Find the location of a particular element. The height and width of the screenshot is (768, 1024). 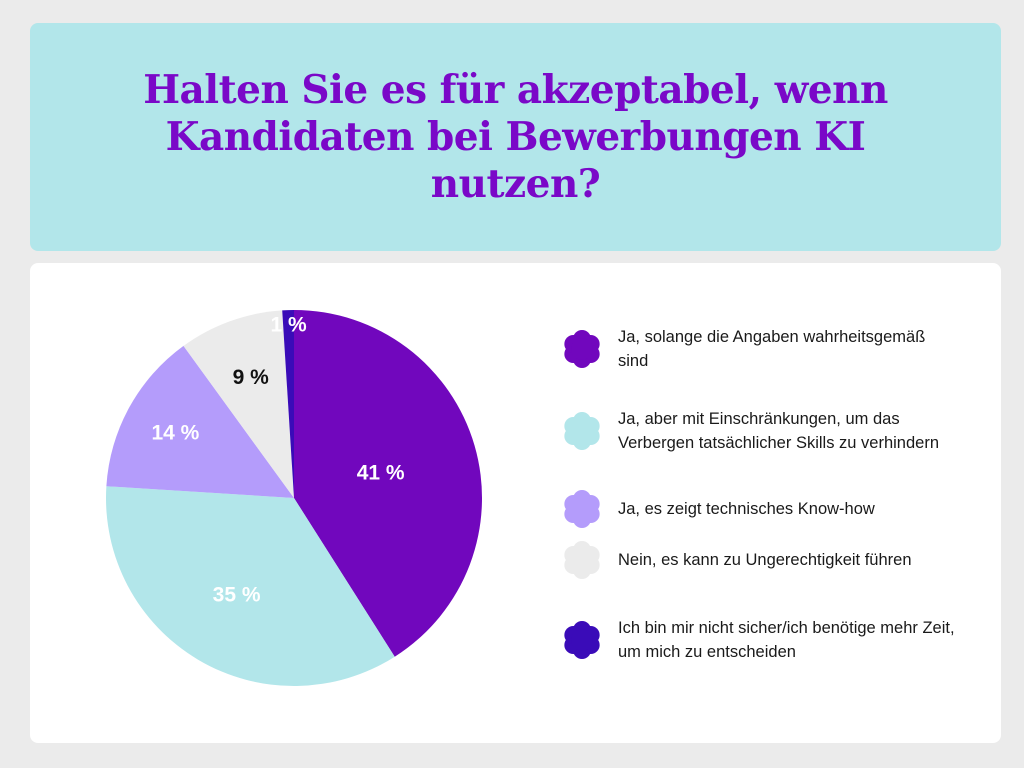

slice-value-label: 35 % is located at coordinates (237, 595).